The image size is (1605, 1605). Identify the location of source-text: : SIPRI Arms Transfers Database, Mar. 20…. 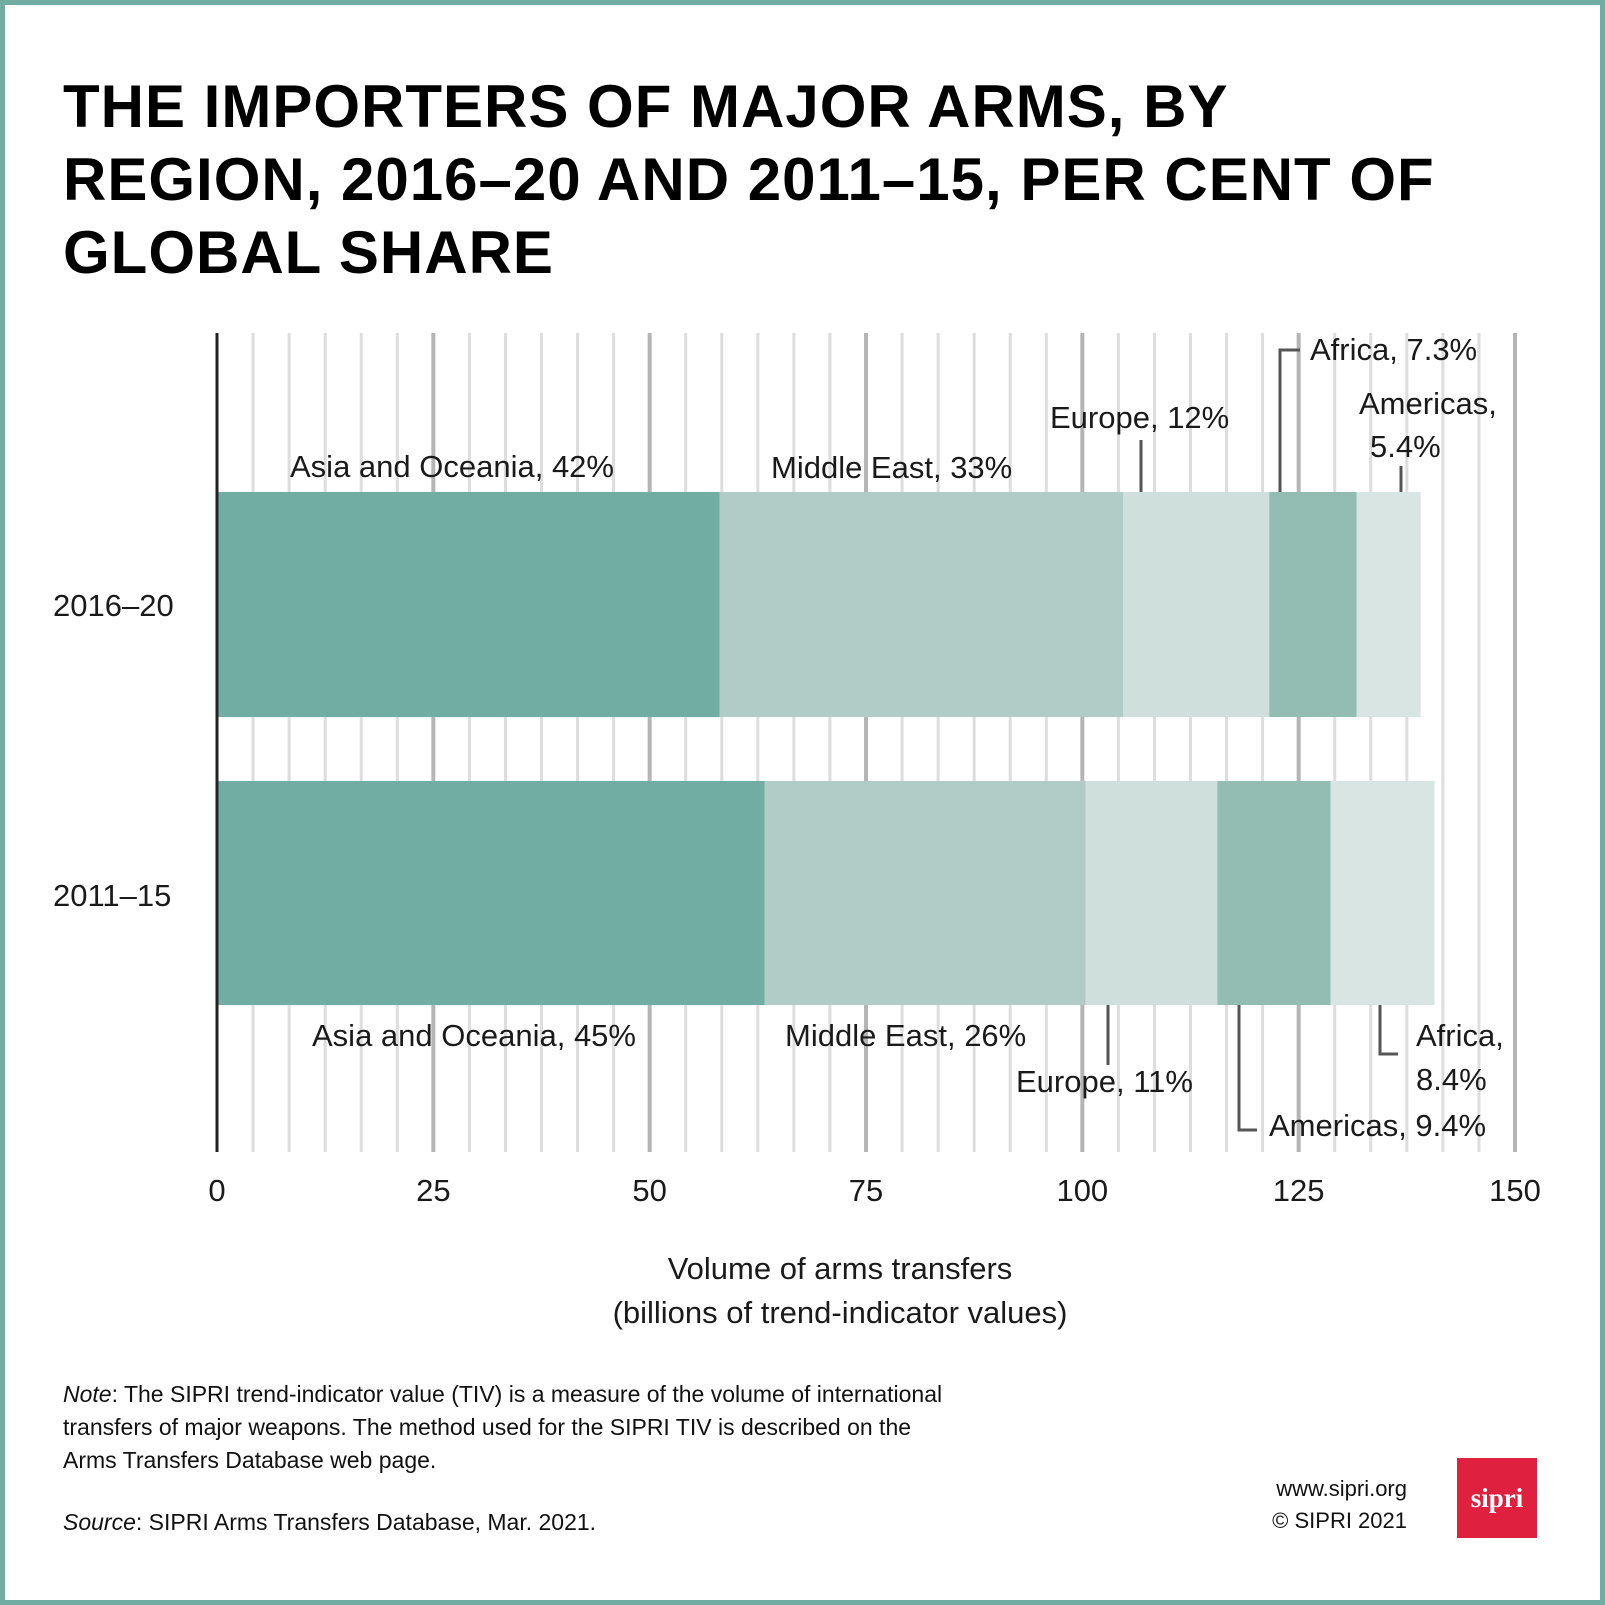
(366, 1522).